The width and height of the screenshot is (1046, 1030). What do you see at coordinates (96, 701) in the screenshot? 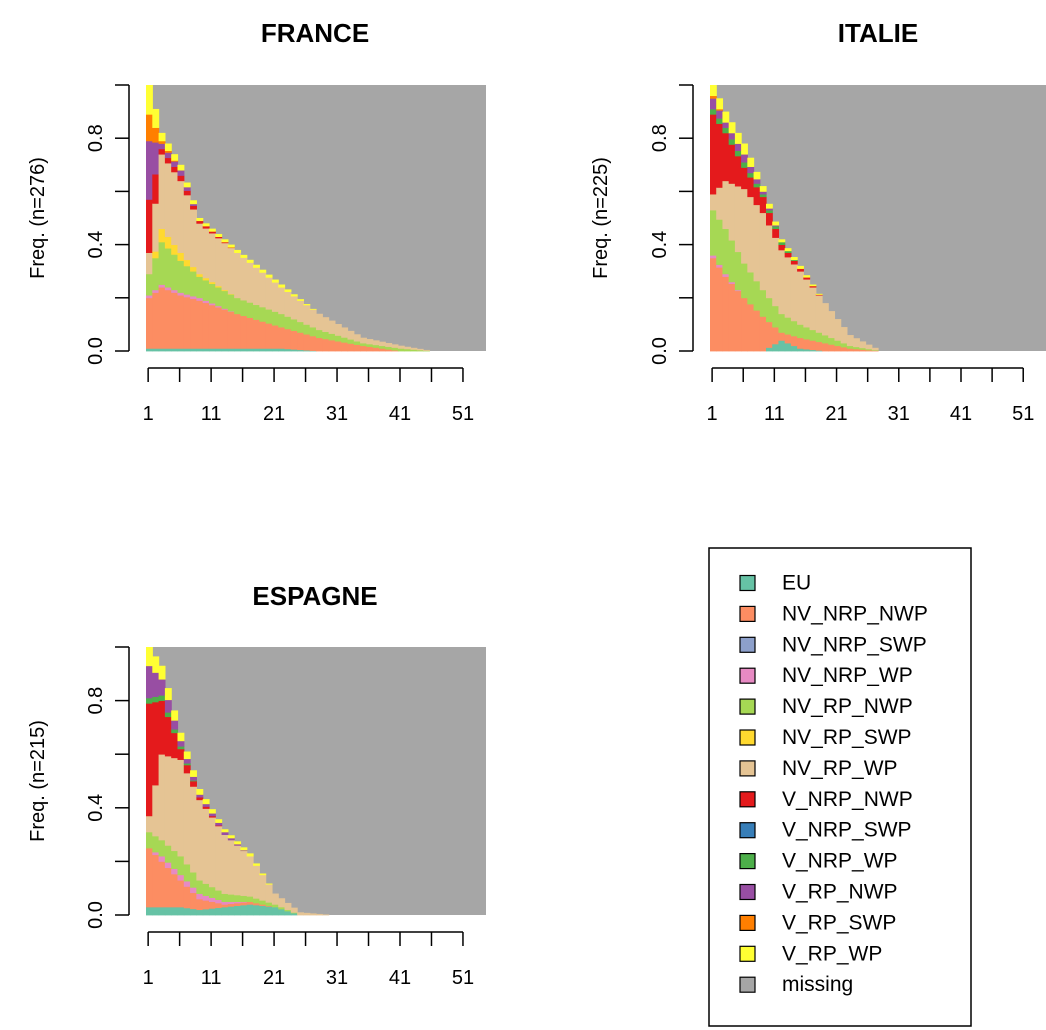
I see `y-tick-label: 0.8` at bounding box center [96, 701].